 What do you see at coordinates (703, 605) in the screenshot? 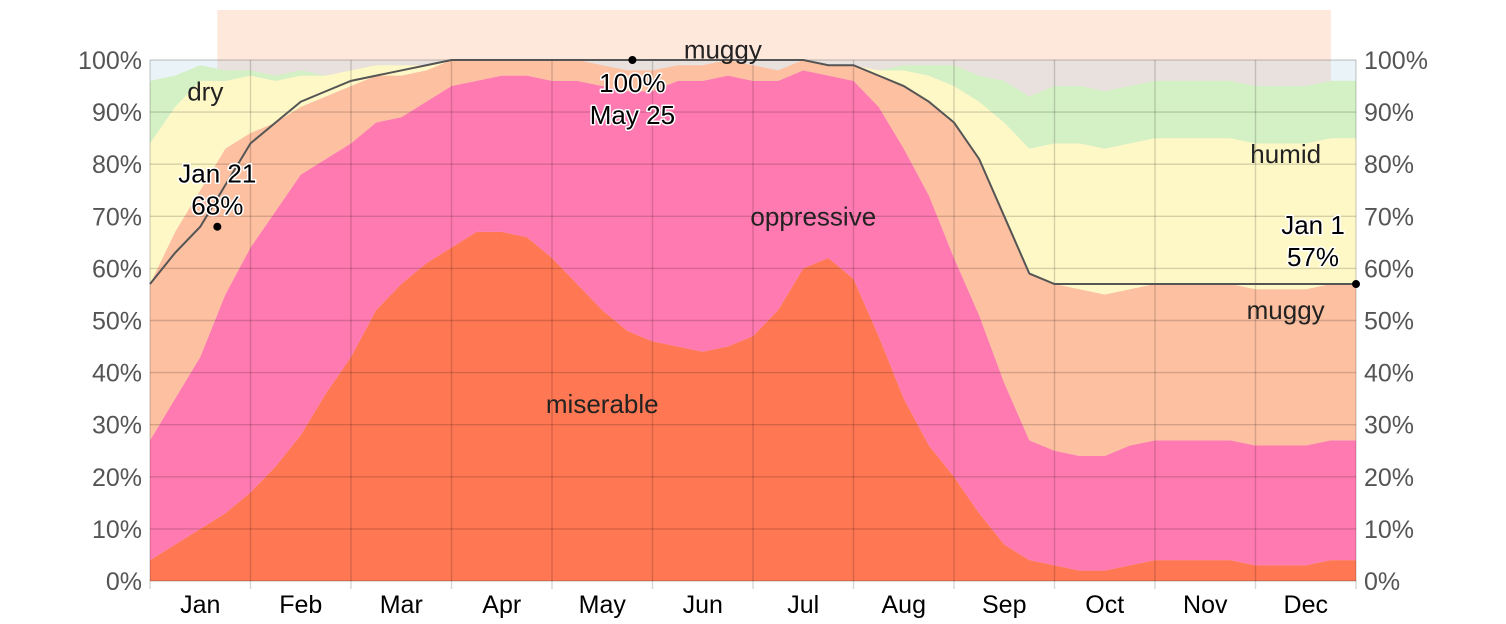
I see `x-tick-label-month: Jun` at bounding box center [703, 605].